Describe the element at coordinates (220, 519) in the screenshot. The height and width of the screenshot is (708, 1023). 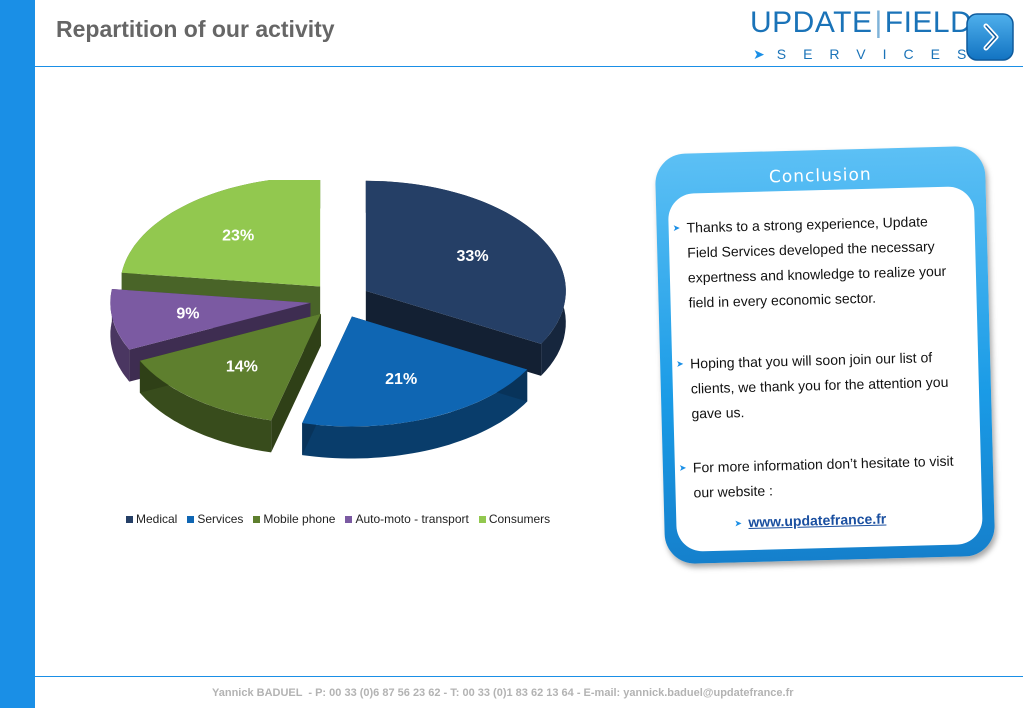
I see `legend-label: Services` at that location.